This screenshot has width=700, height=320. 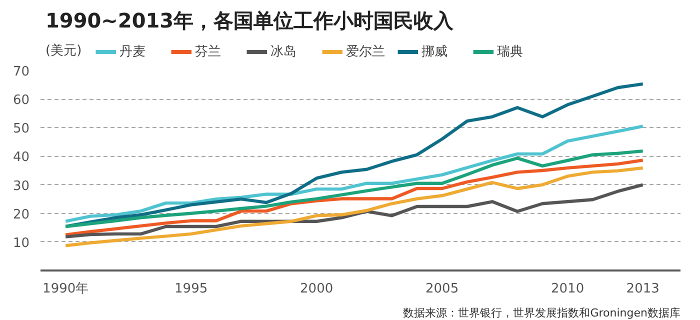 I want to click on legend-label: 瑞典, so click(x=510, y=52).